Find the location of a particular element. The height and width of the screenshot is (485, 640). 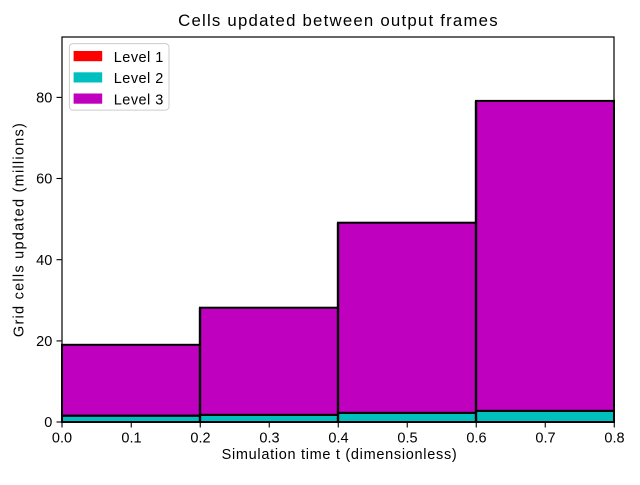

svg-text: Level 2 is located at coordinates (139, 79).